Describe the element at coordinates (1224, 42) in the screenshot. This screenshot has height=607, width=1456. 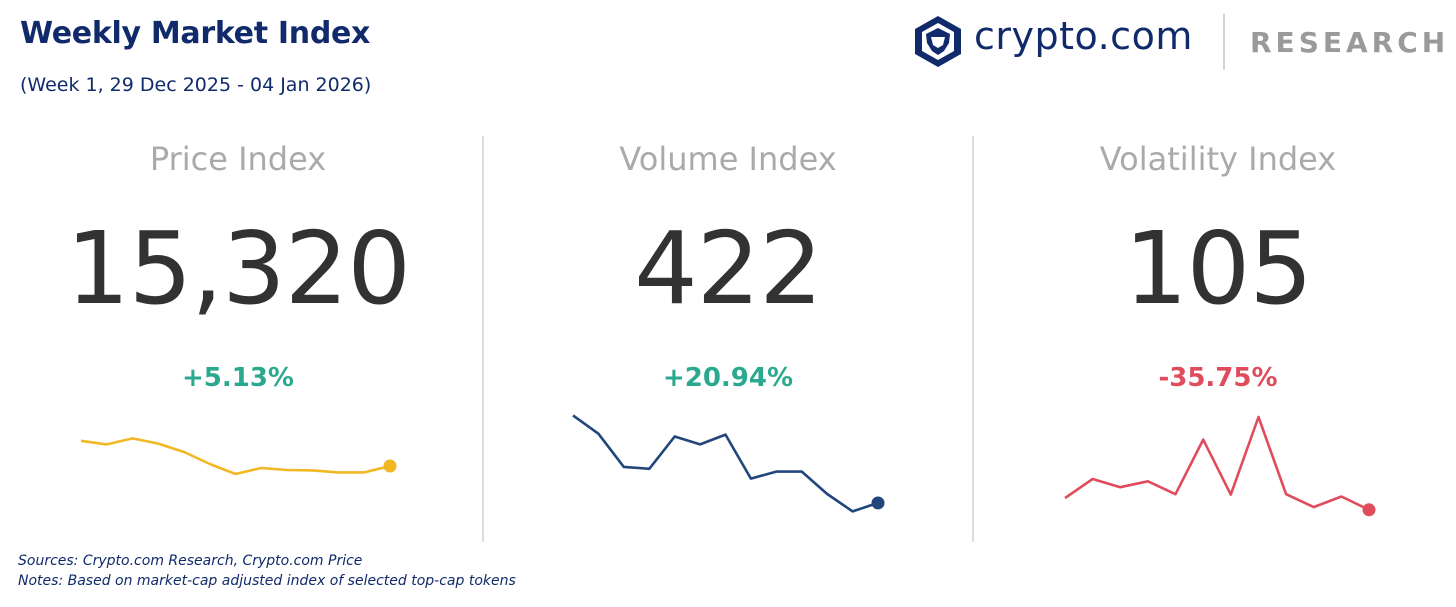
I see `brand-separator` at that location.